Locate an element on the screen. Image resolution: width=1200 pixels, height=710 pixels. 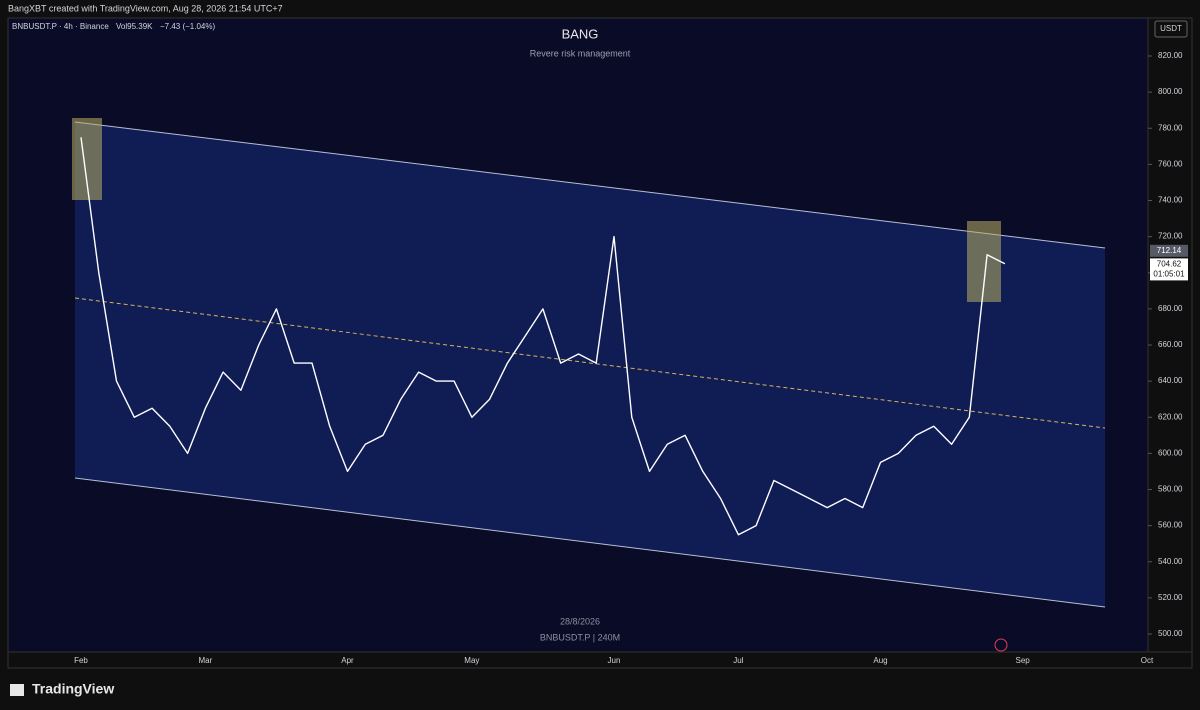
last-price-box is located at coordinates (1169, 250).